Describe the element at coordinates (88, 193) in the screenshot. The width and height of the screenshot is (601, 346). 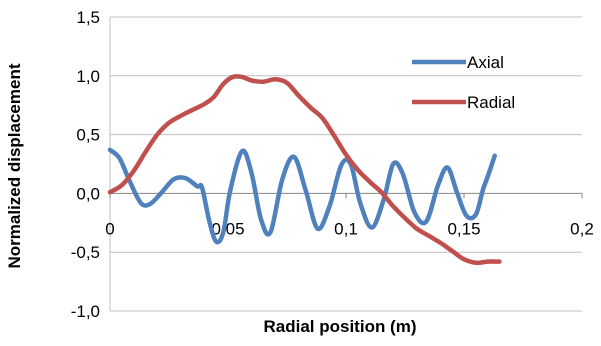
I see `y-tick-label: 0,0` at that location.